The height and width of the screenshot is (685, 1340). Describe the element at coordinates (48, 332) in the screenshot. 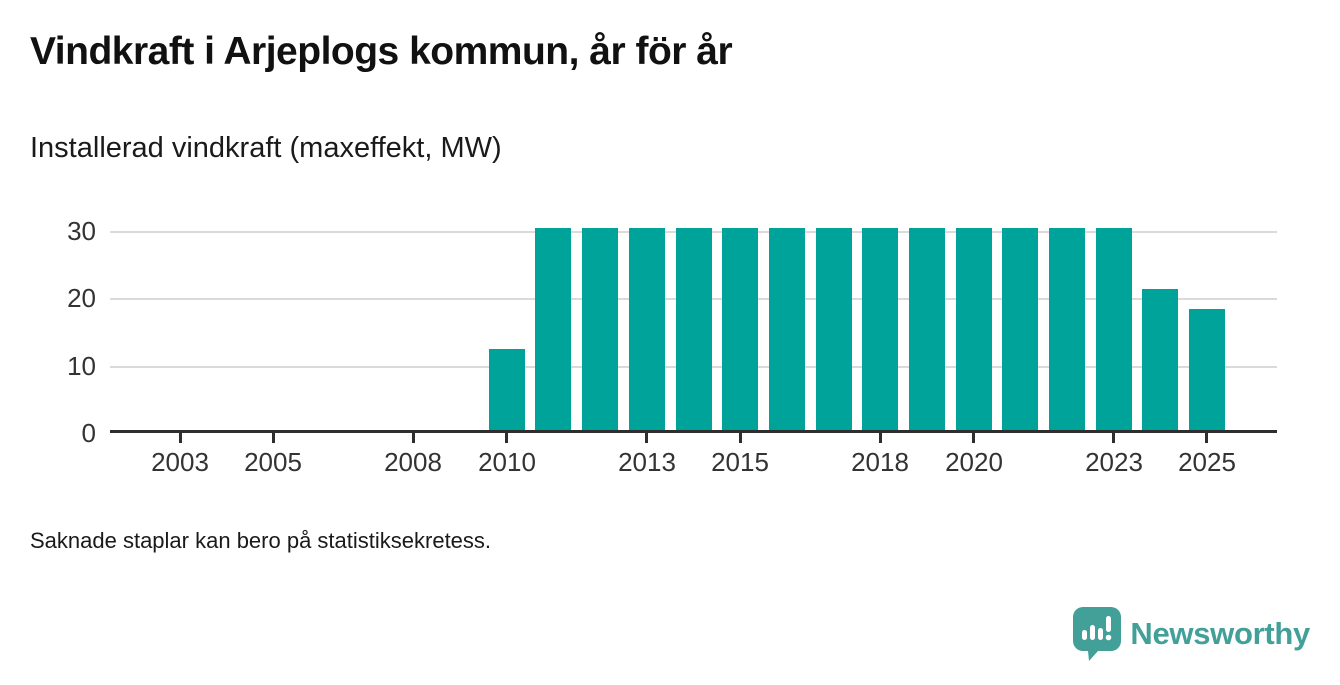

I see `y-axis-labels: 0 10 20 30` at that location.